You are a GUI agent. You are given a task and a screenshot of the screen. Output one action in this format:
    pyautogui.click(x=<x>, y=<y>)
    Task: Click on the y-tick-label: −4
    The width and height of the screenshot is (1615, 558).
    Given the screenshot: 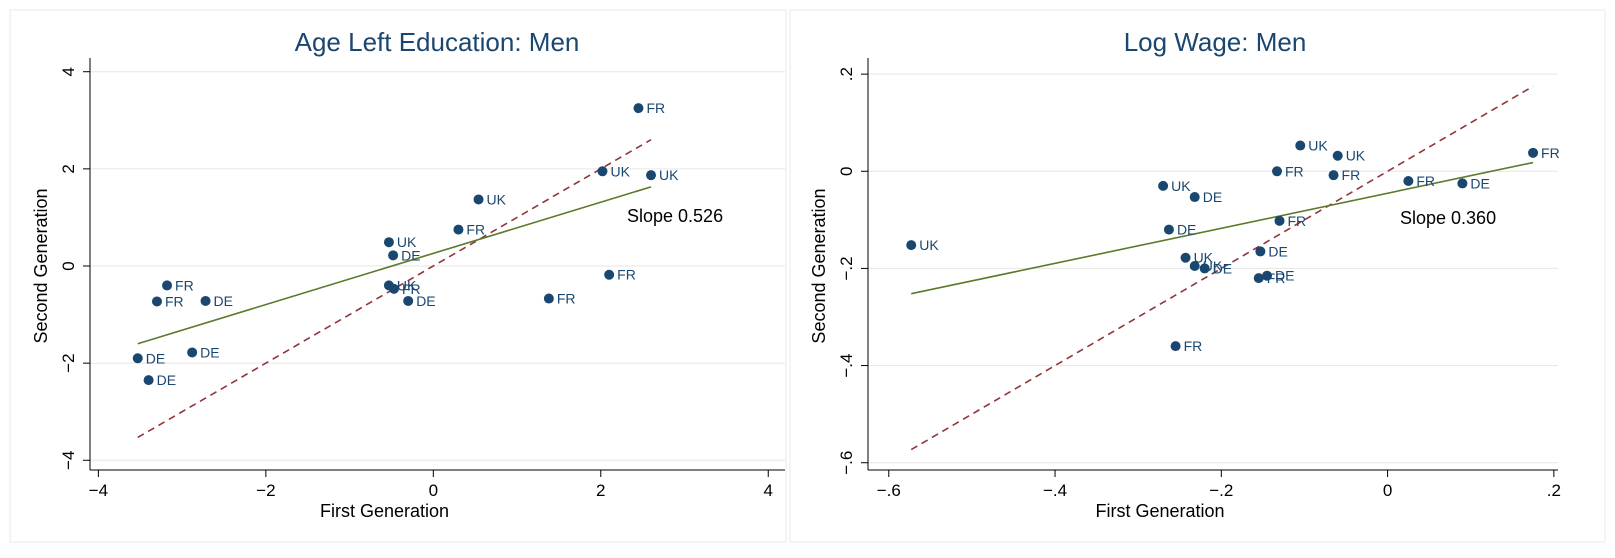 What is the action you would take?
    pyautogui.click(x=68, y=460)
    